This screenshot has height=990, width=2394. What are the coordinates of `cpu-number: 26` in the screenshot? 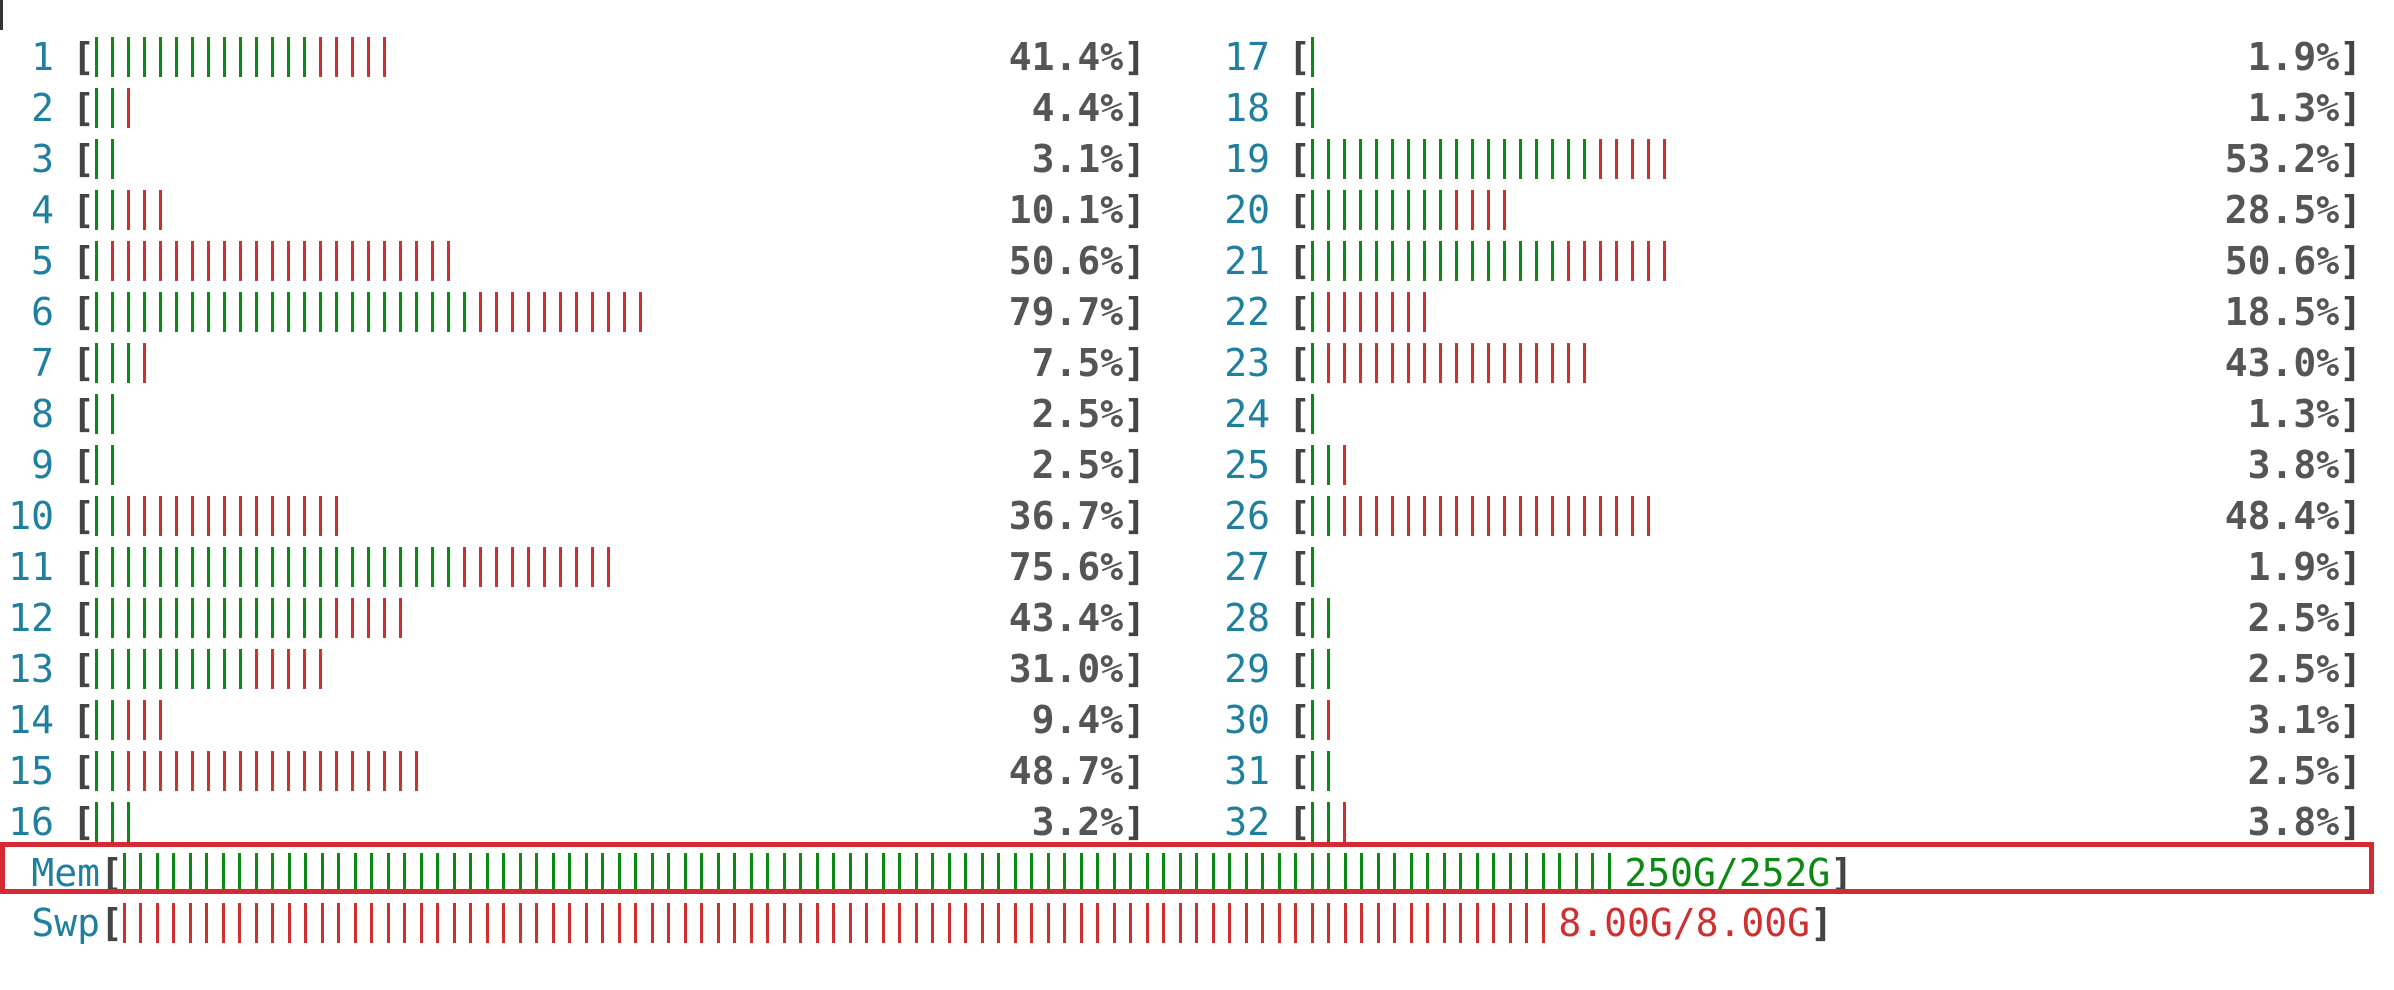 It's located at (1247, 516).